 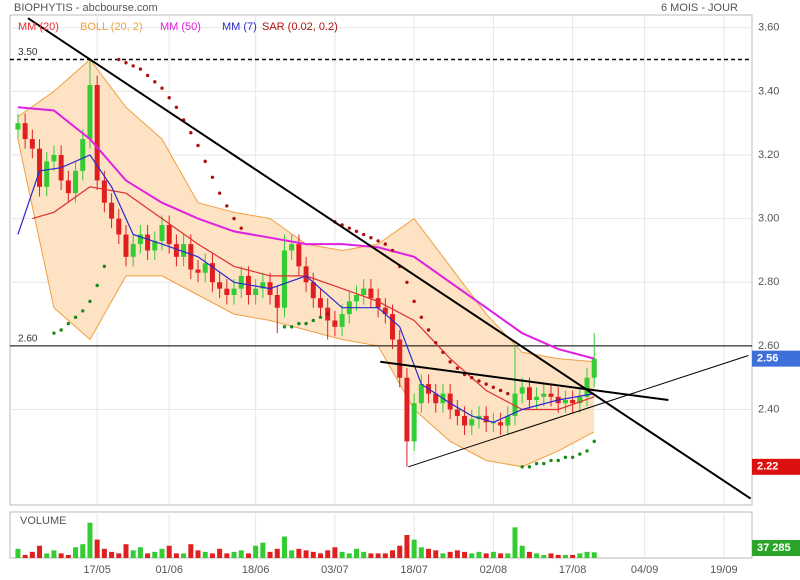 I want to click on trend-line, so click(x=524, y=380).